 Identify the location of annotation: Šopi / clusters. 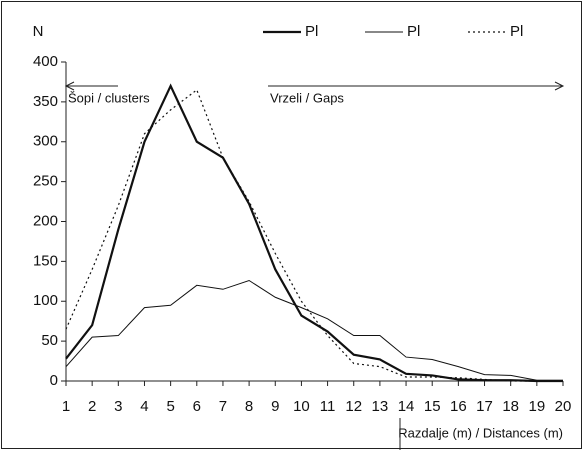
(109, 97).